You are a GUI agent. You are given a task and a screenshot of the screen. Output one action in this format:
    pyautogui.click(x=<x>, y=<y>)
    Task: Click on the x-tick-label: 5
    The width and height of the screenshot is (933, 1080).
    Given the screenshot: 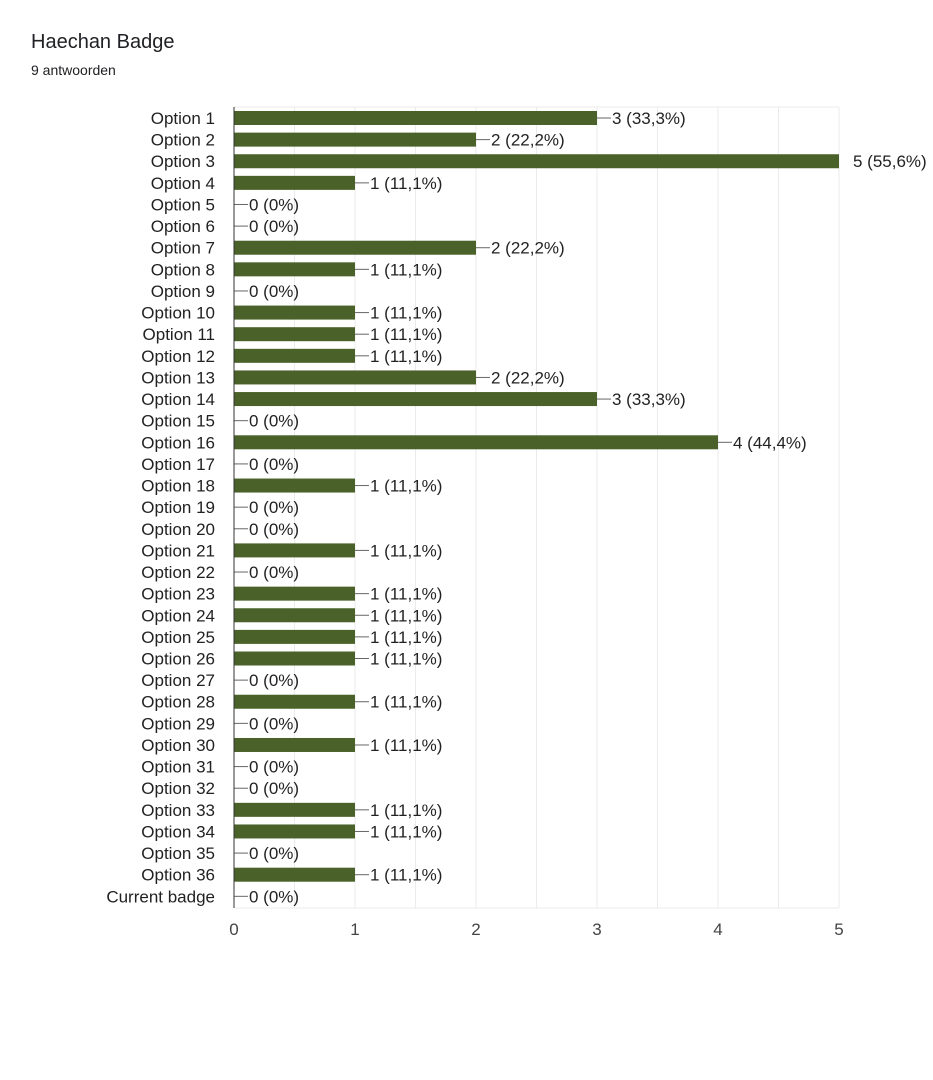 What is the action you would take?
    pyautogui.click(x=838, y=929)
    